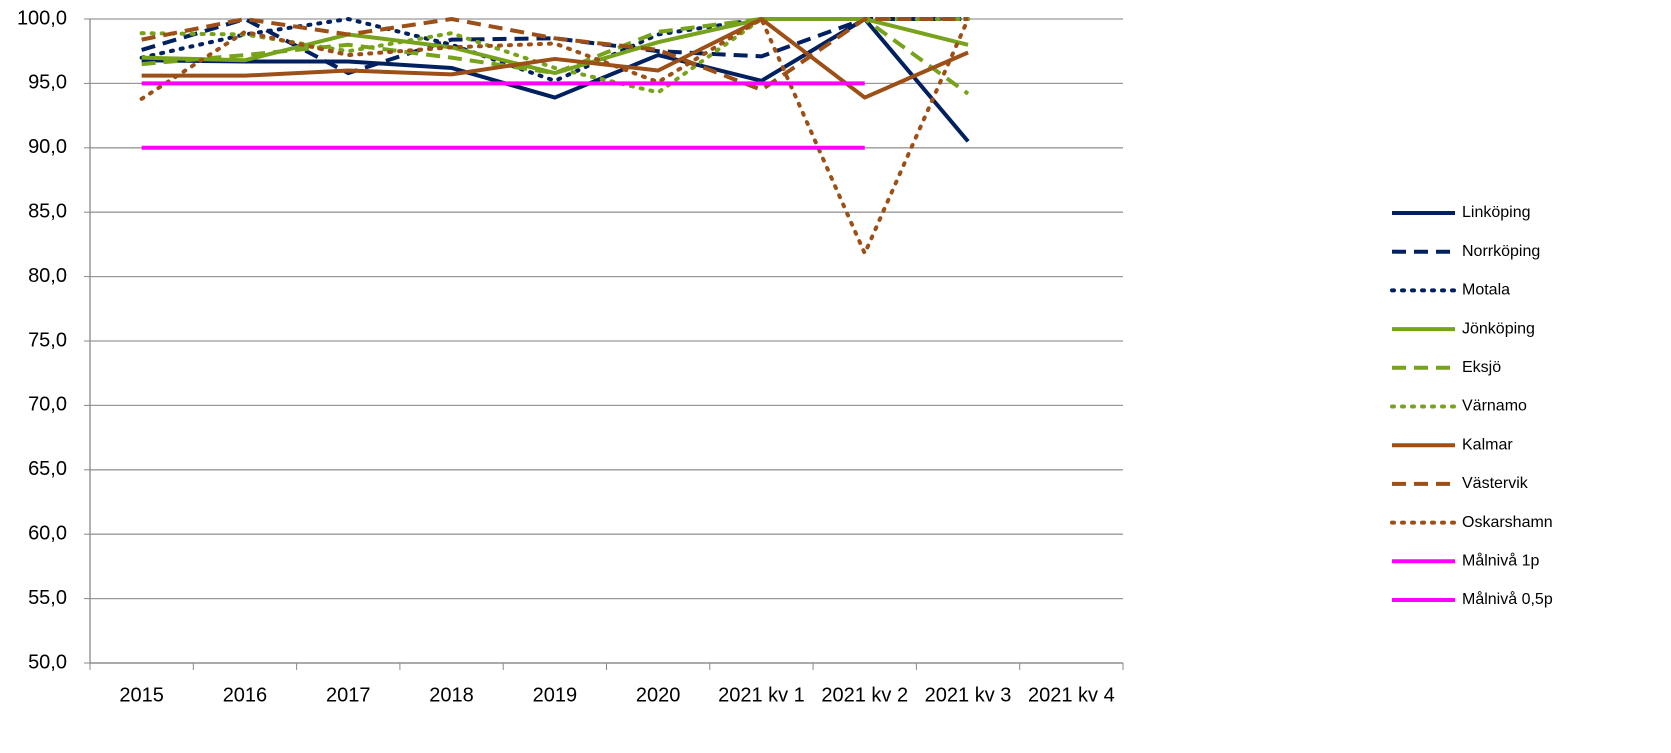  What do you see at coordinates (555, 695) in the screenshot?
I see `x-tick-label: 2019` at bounding box center [555, 695].